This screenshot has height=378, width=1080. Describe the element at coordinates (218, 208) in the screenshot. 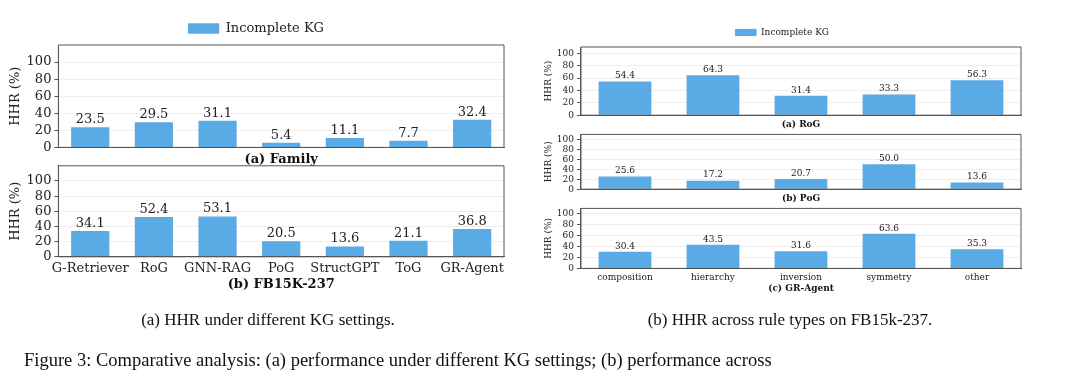

I see `data-label: 53.1` at that location.